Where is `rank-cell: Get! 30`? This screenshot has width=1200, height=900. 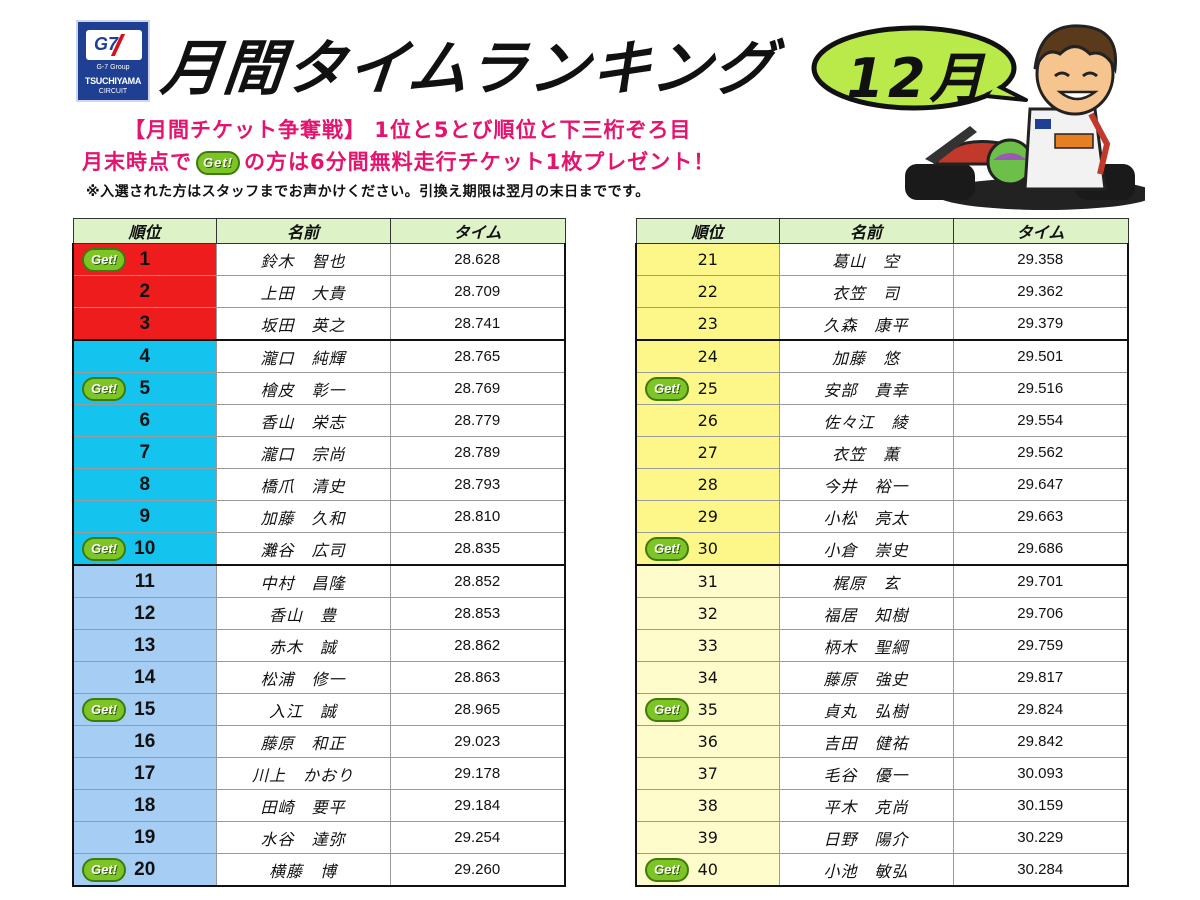 rank-cell: Get! 30 is located at coordinates (707, 549).